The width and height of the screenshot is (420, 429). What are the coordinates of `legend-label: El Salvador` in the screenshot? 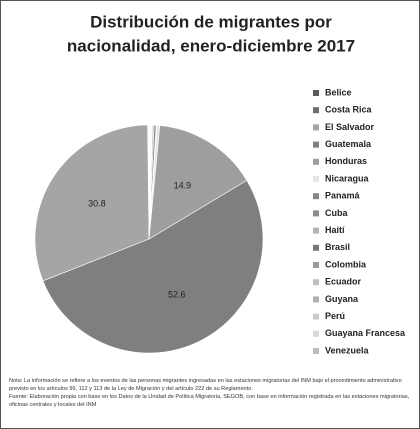 It's located at (350, 127).